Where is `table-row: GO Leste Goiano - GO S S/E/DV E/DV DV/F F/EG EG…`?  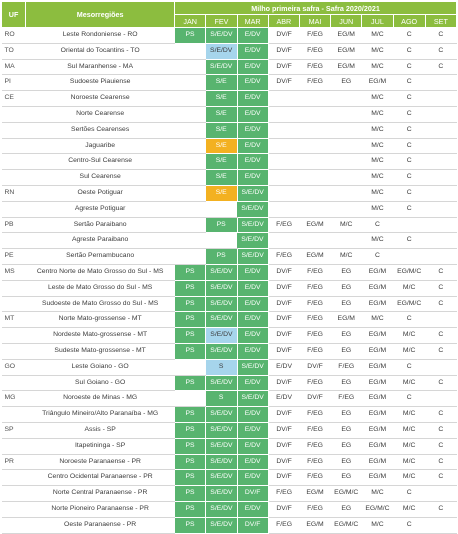
table-row: GO Leste Goiano - GO S S/E/DV E/DV DV/F F/EG EG… is located at coordinates (229, 367).